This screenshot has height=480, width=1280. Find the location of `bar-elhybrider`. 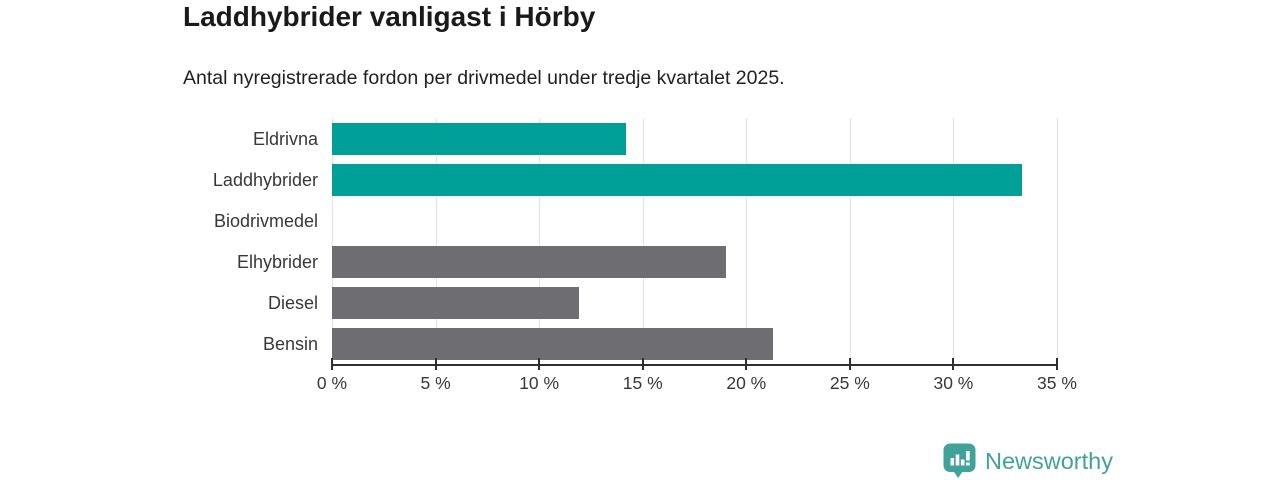

bar-elhybrider is located at coordinates (529, 262).